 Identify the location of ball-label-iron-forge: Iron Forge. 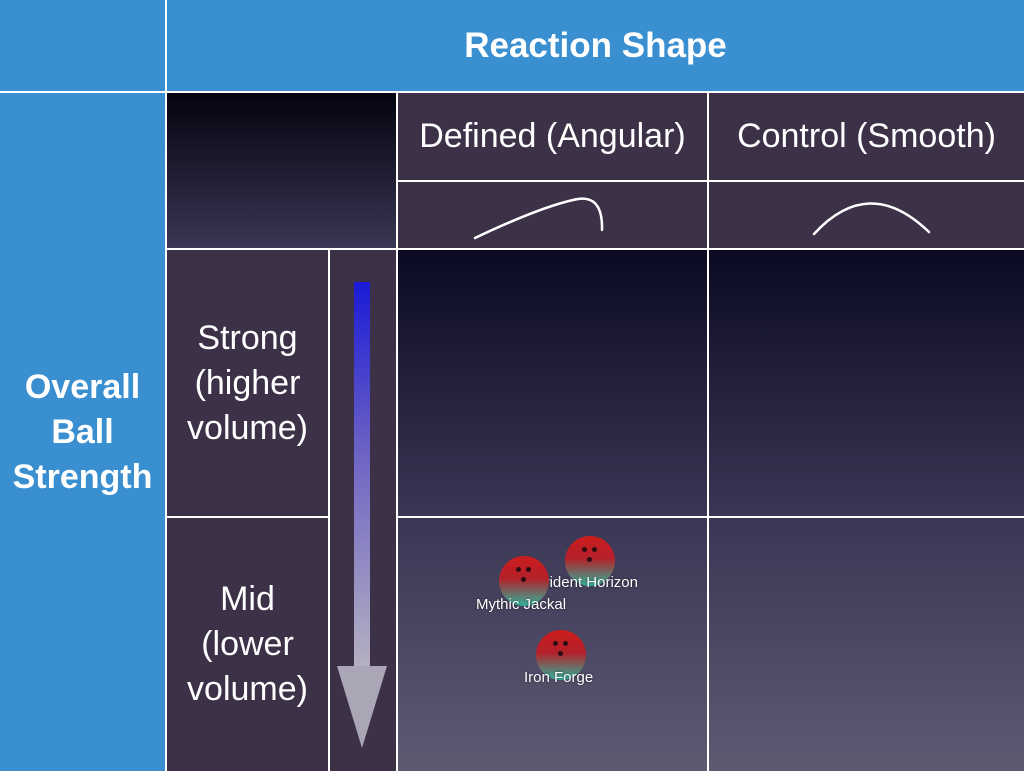
(559, 677).